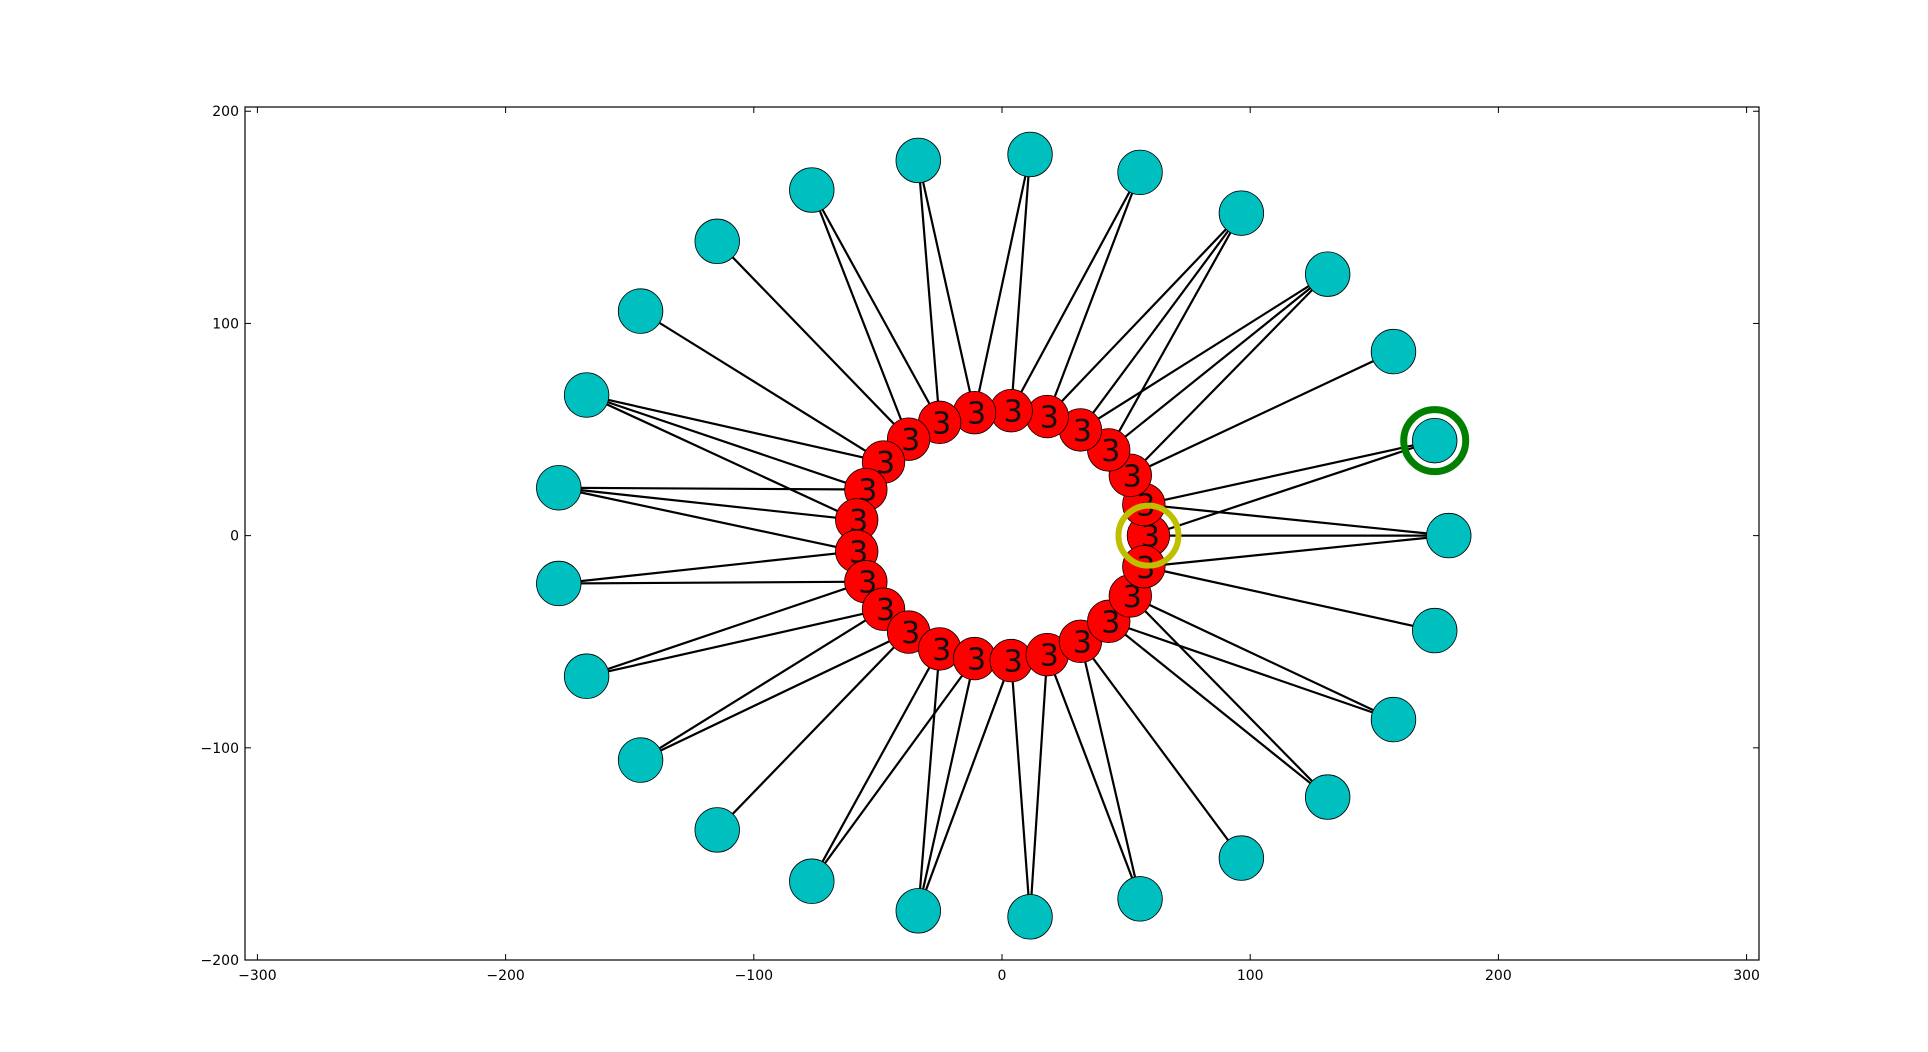  I want to click on y-tick-label: 200, so click(225, 112).